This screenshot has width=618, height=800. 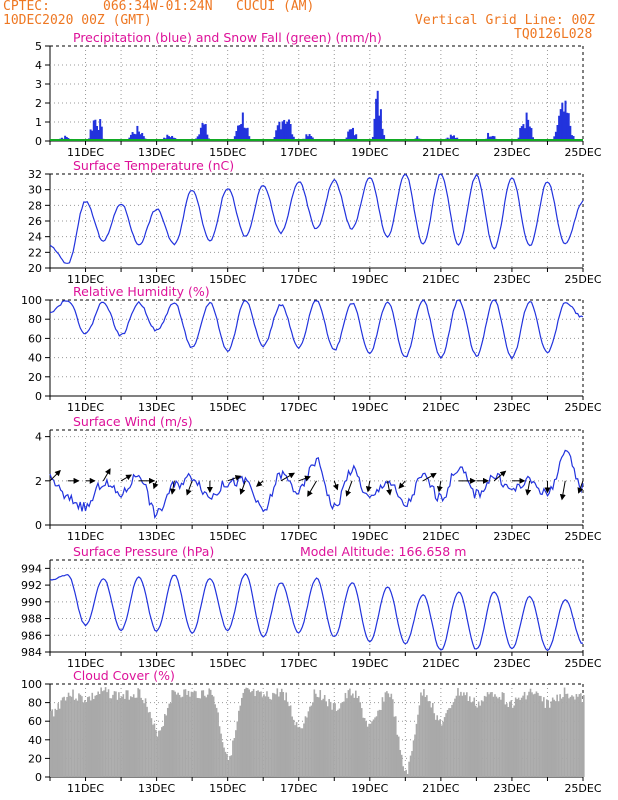 I want to click on header-location: 066:34W-01:24N CUCUI (AM), so click(x=209, y=7).